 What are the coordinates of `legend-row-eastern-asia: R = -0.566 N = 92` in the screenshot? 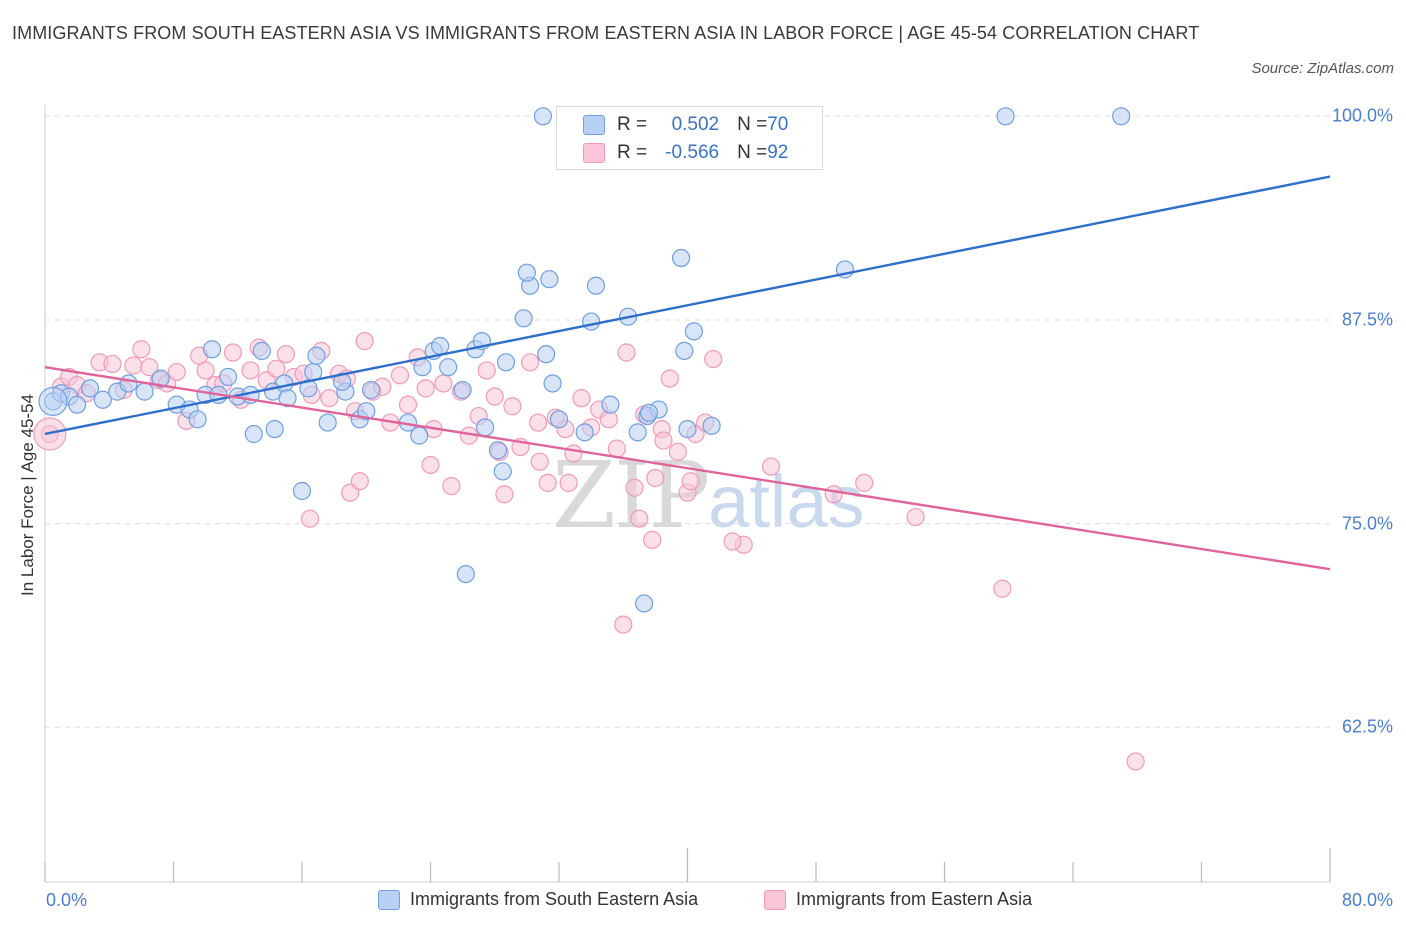 It's located at (685, 153).